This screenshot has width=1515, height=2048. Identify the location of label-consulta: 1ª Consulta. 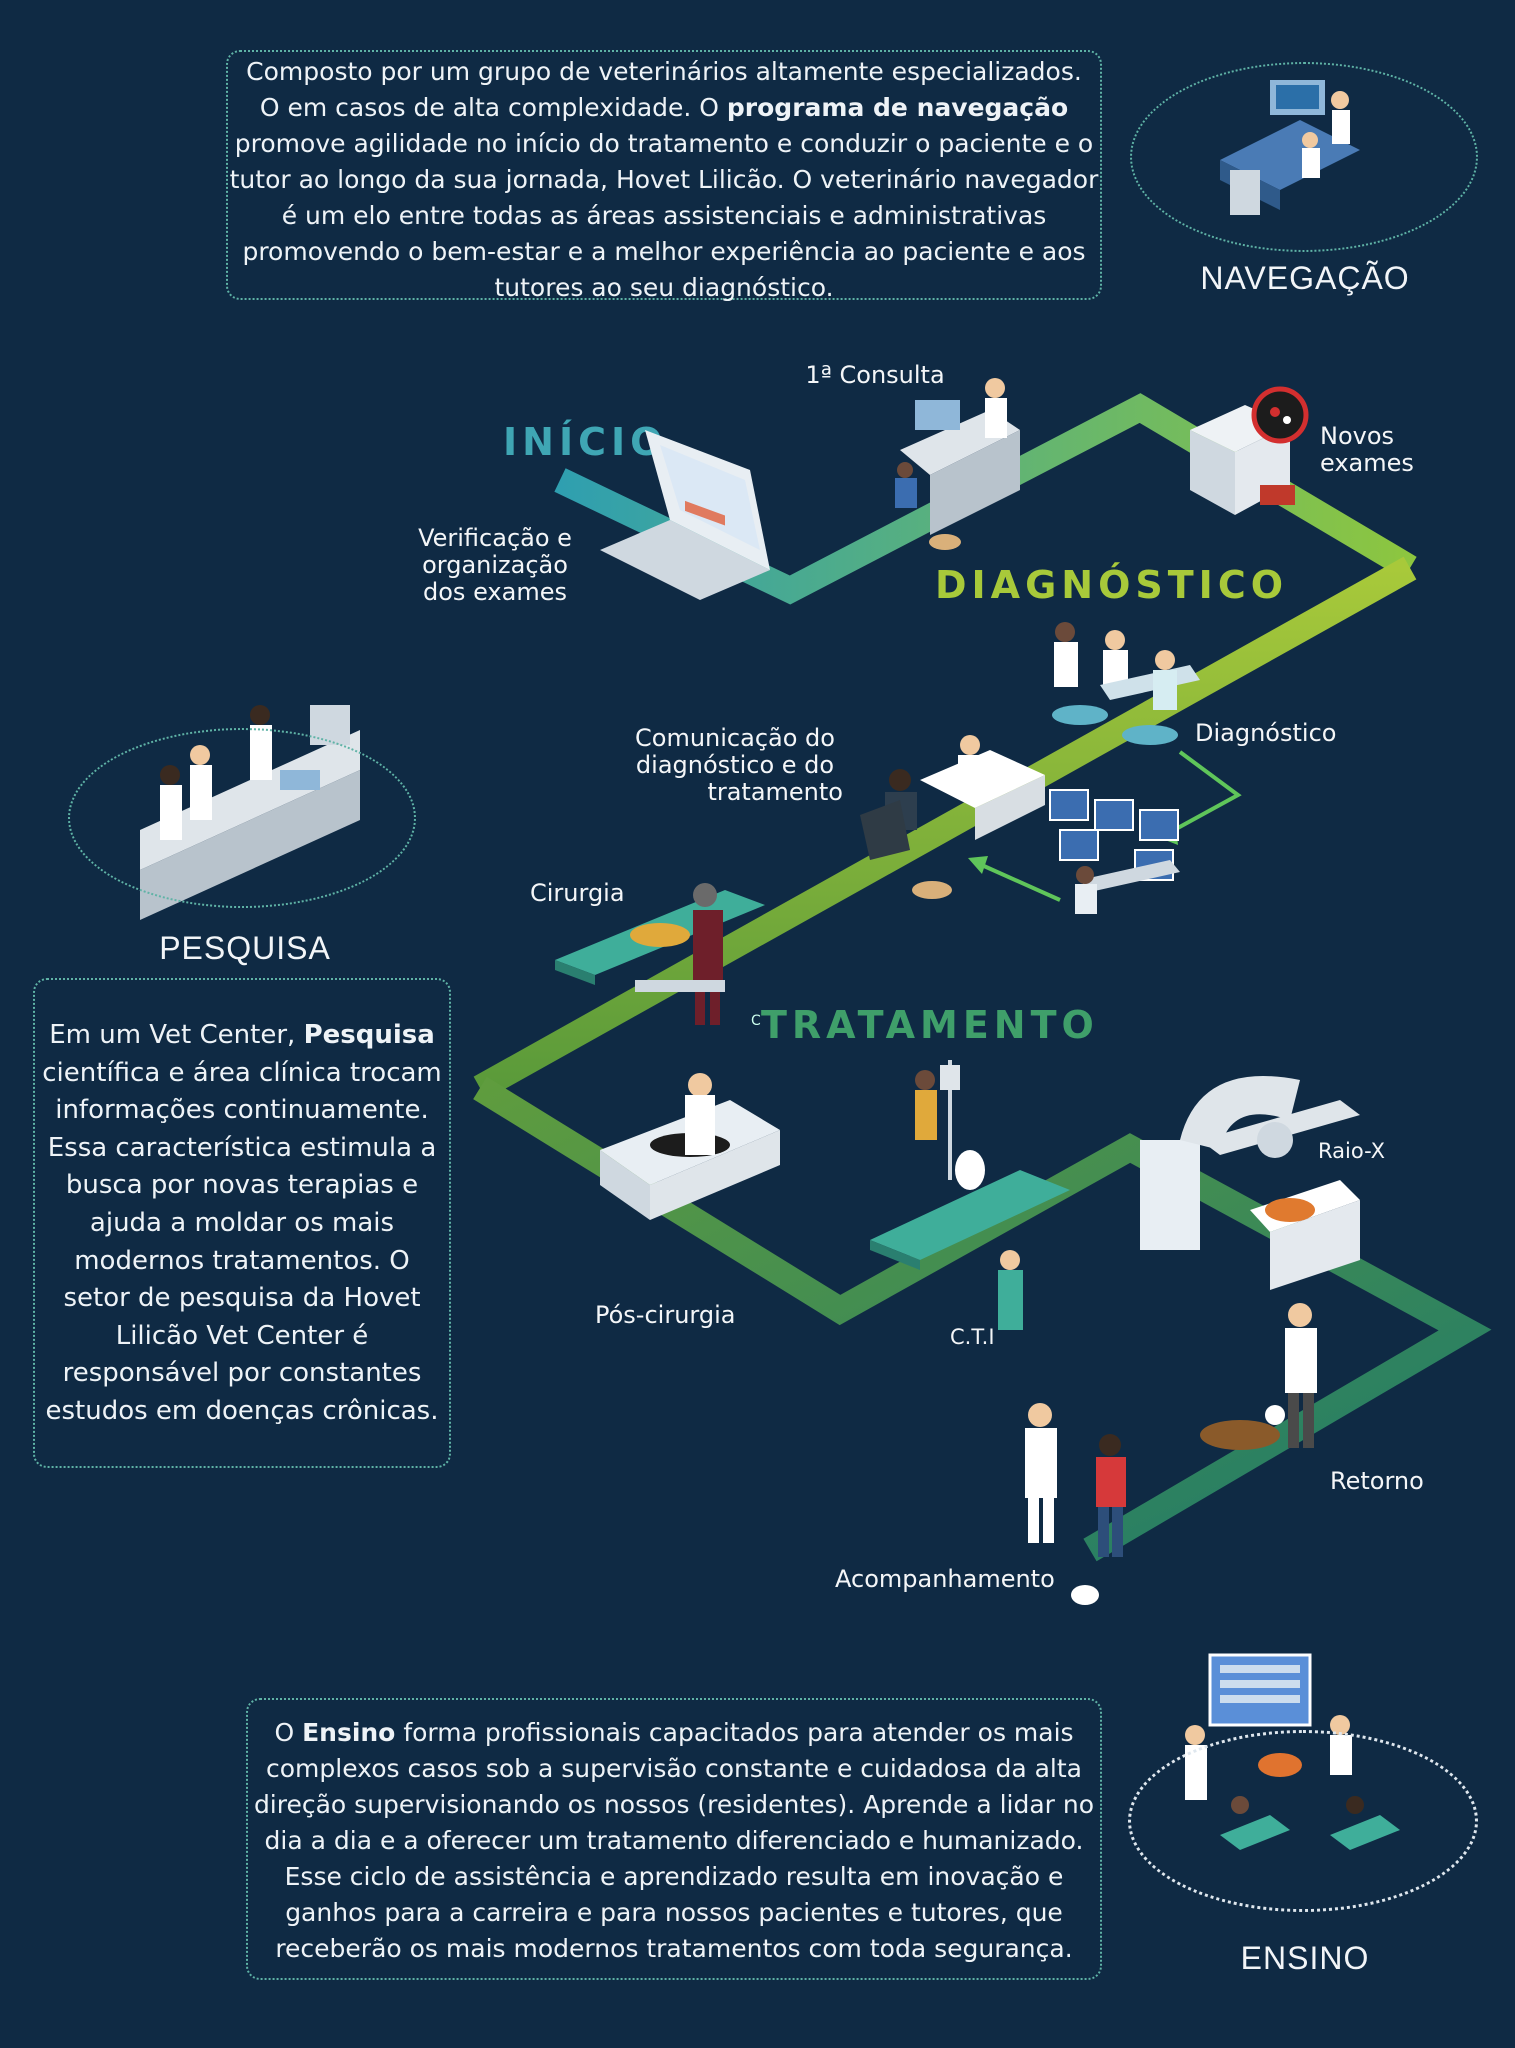
(875, 375).